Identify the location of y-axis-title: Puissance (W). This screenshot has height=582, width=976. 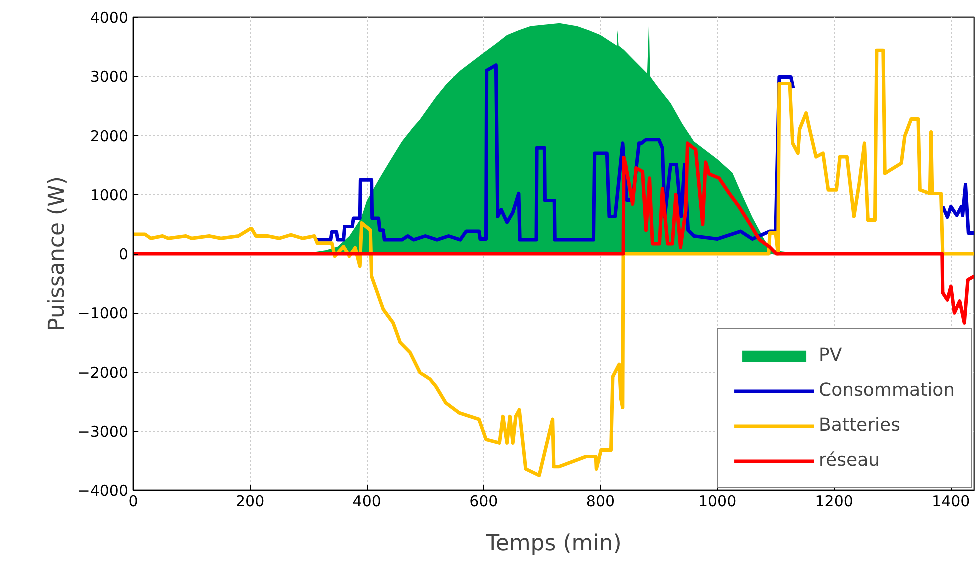
(57, 254).